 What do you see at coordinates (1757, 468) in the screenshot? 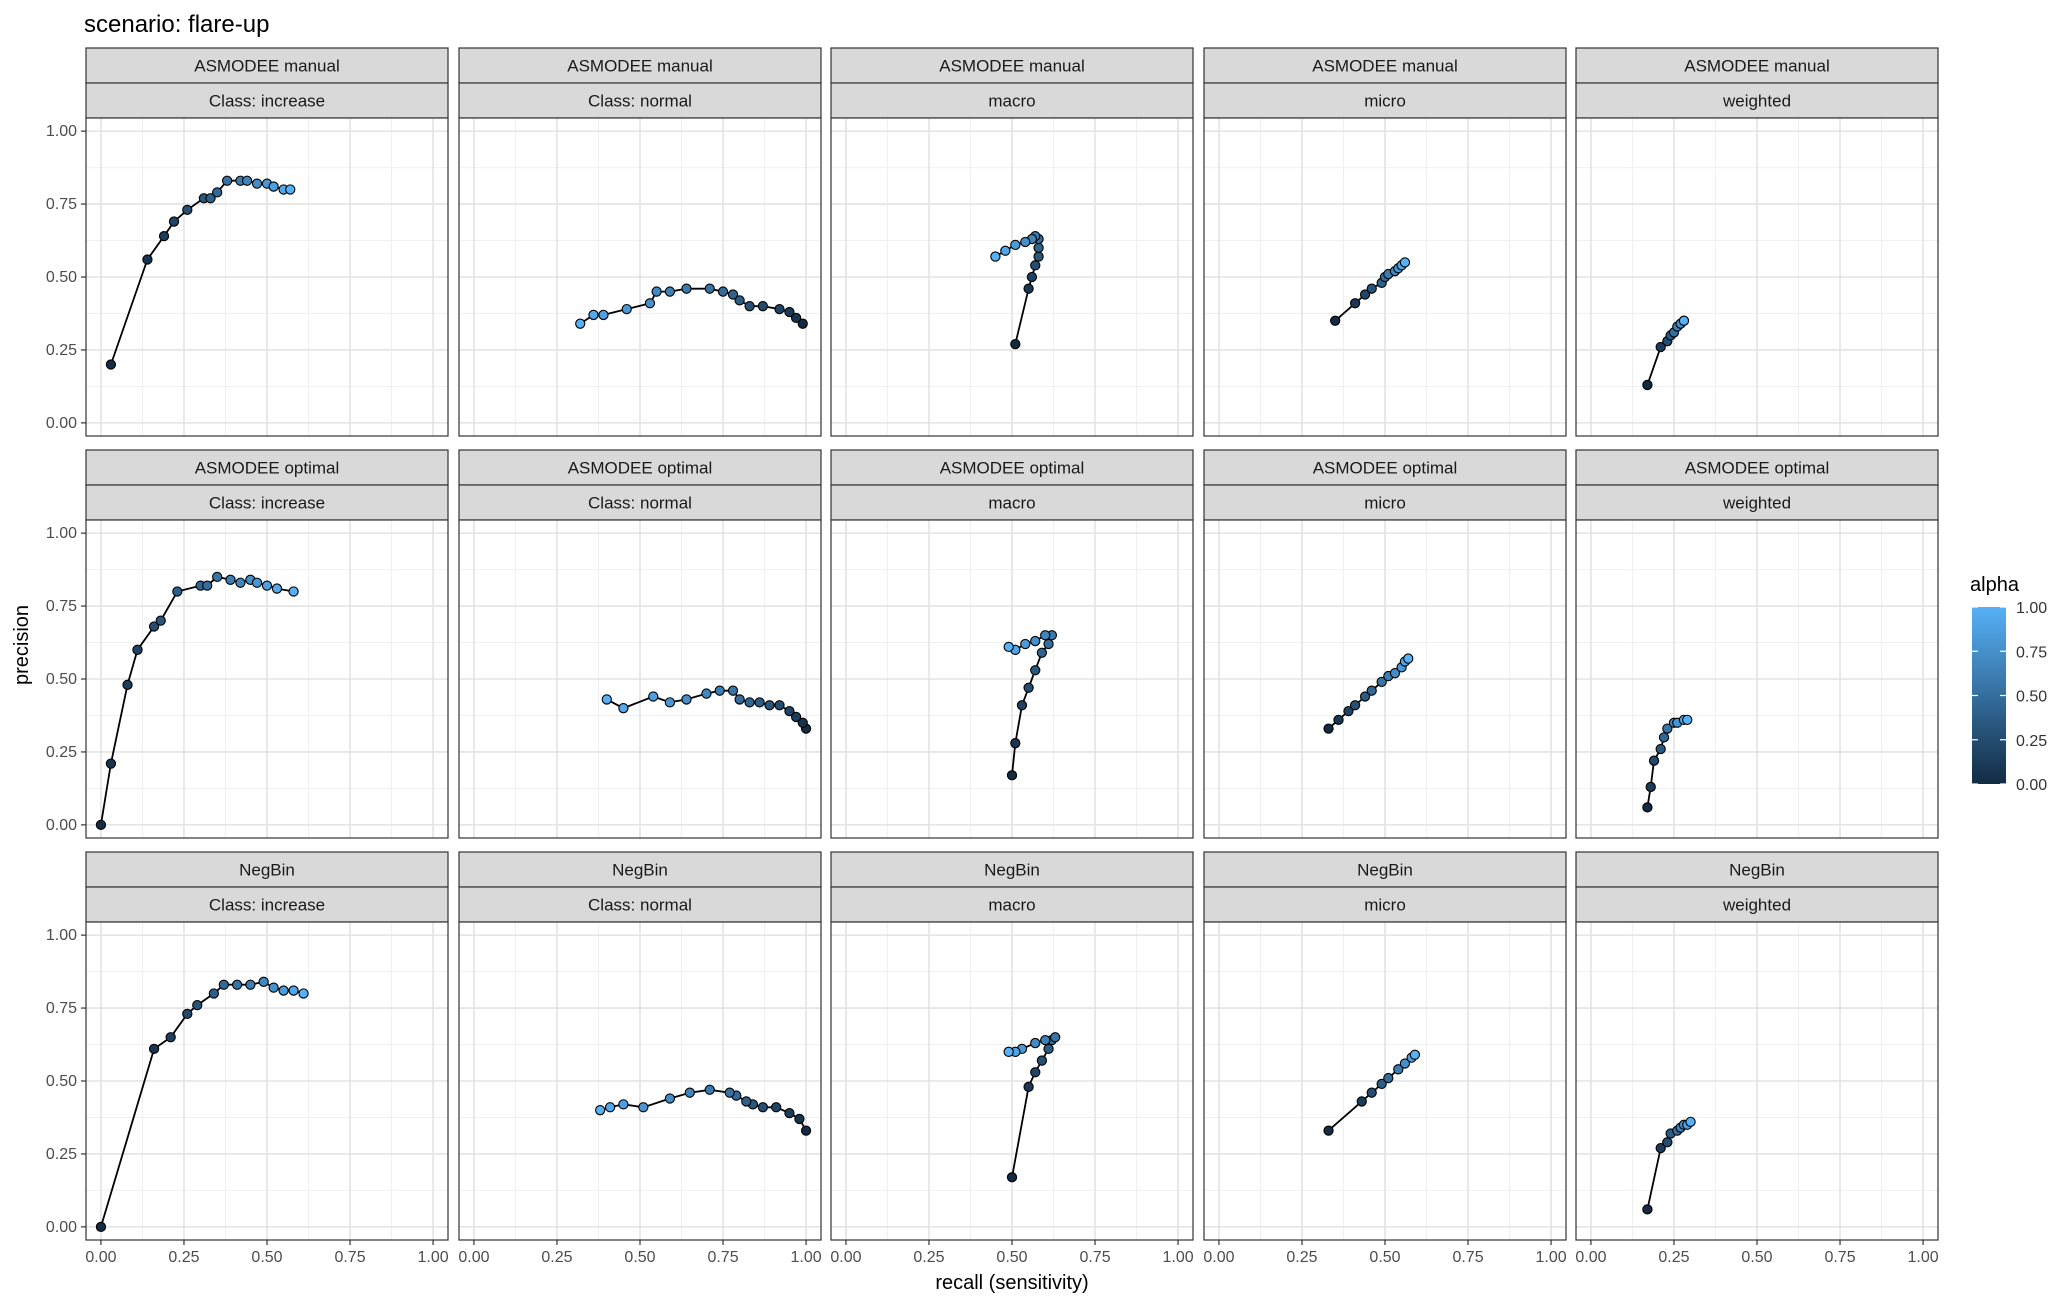
I see `strip-label-row: ASMODEE optimal` at bounding box center [1757, 468].